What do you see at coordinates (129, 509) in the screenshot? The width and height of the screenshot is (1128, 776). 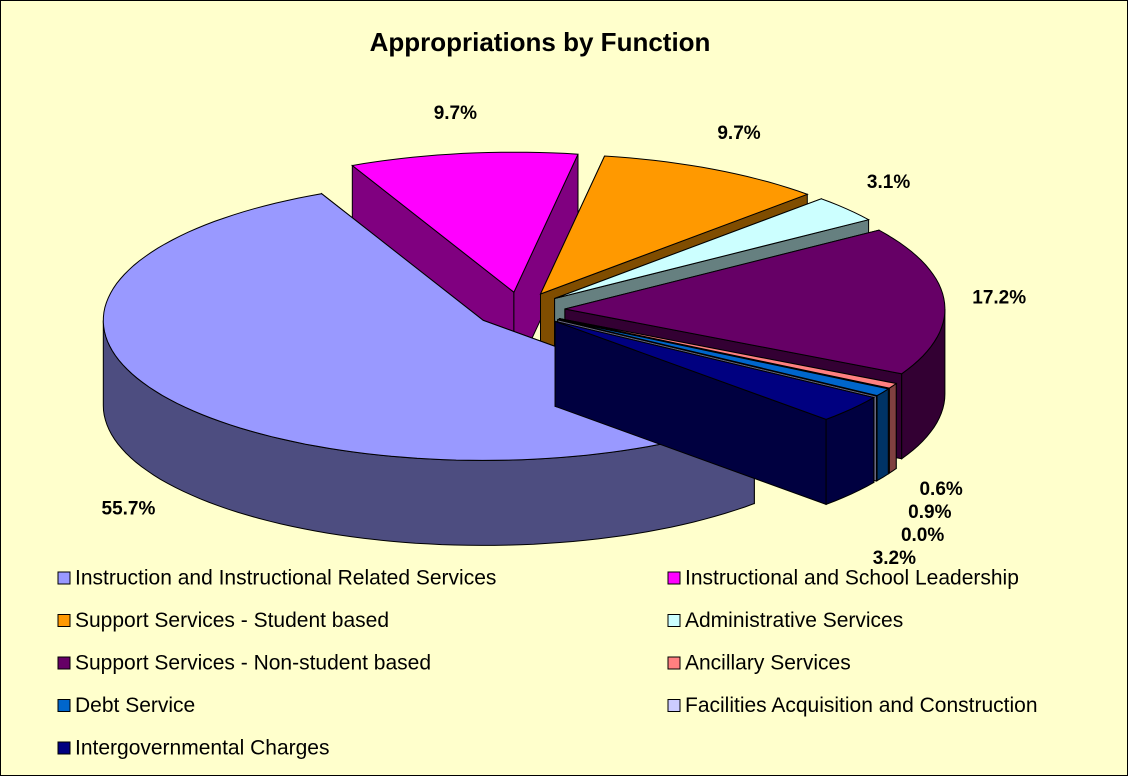 I see `data-label: 55.7%` at bounding box center [129, 509].